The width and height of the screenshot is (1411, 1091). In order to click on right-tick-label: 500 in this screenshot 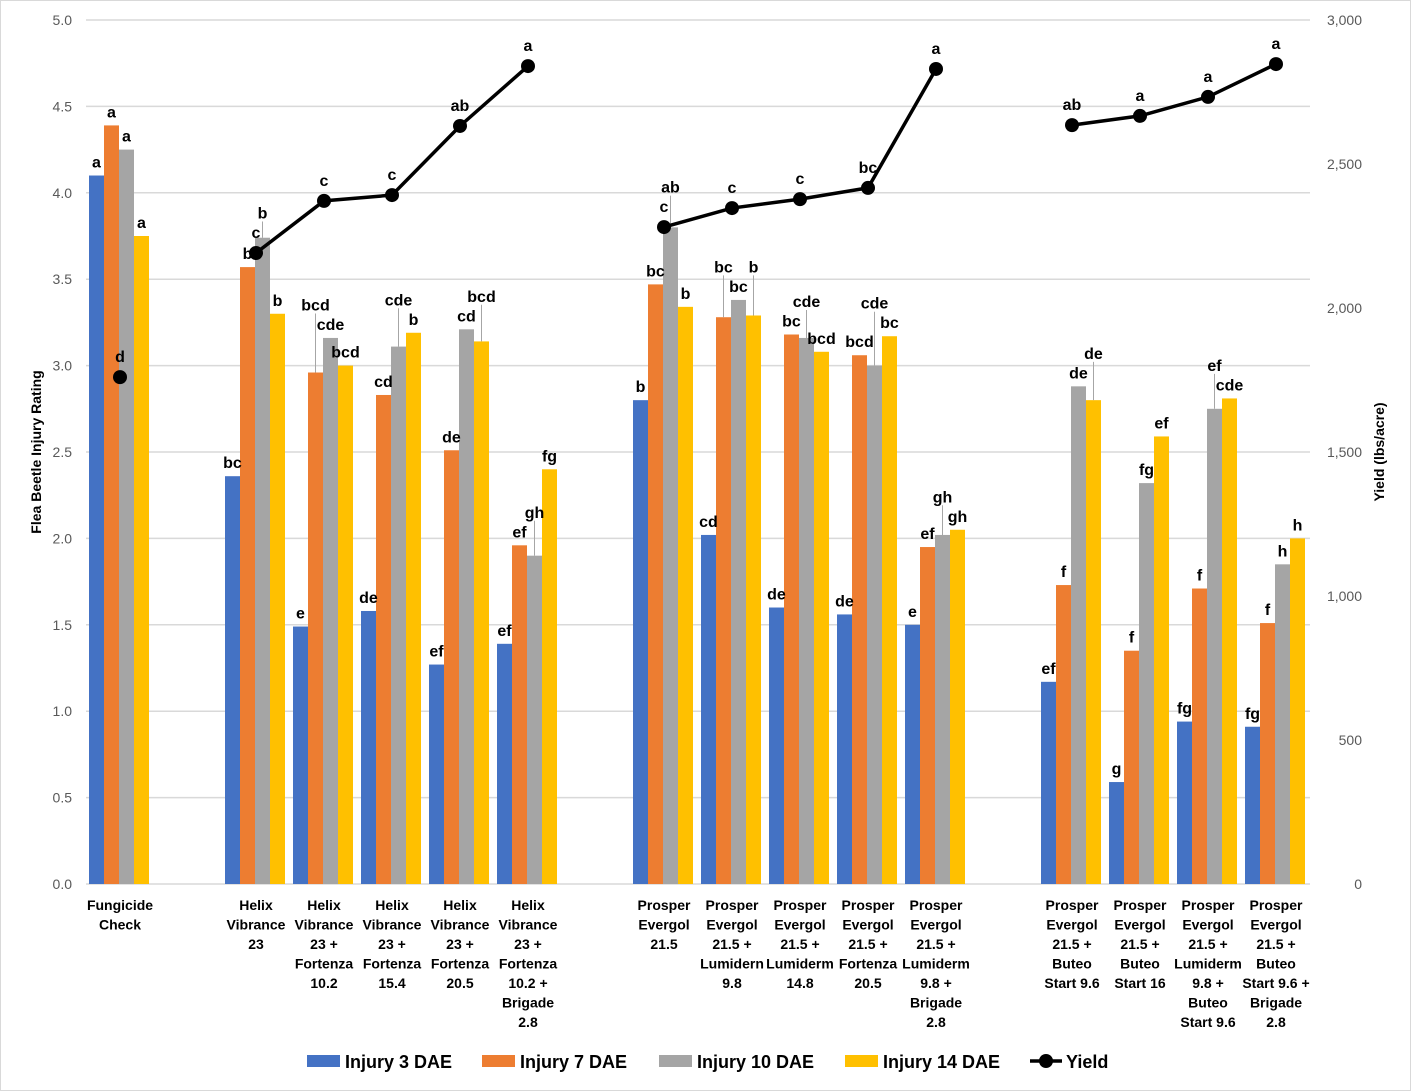, I will do `click(1351, 740)`.